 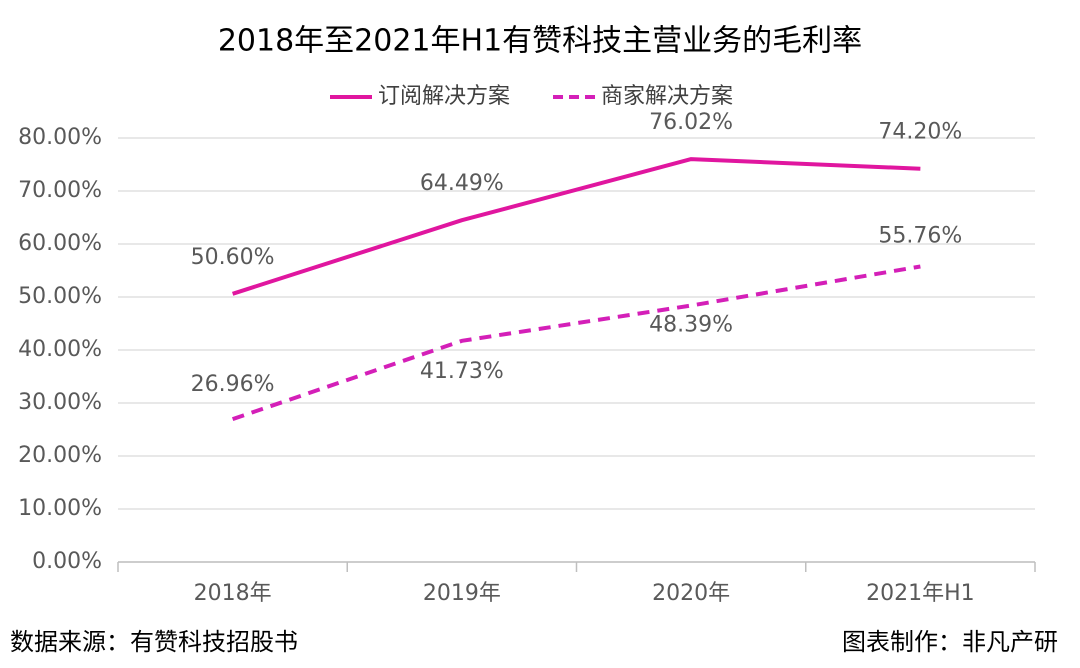 What do you see at coordinates (691, 325) in the screenshot?
I see `data-label: 48.39%` at bounding box center [691, 325].